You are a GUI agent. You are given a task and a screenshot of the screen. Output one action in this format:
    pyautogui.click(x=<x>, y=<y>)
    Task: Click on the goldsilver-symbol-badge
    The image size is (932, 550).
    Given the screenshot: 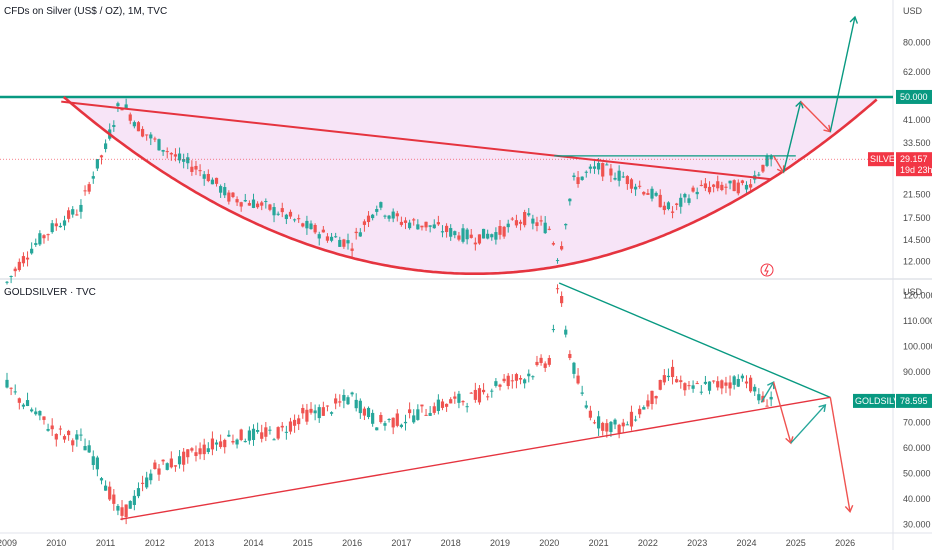 What is the action you would take?
    pyautogui.click(x=874, y=400)
    